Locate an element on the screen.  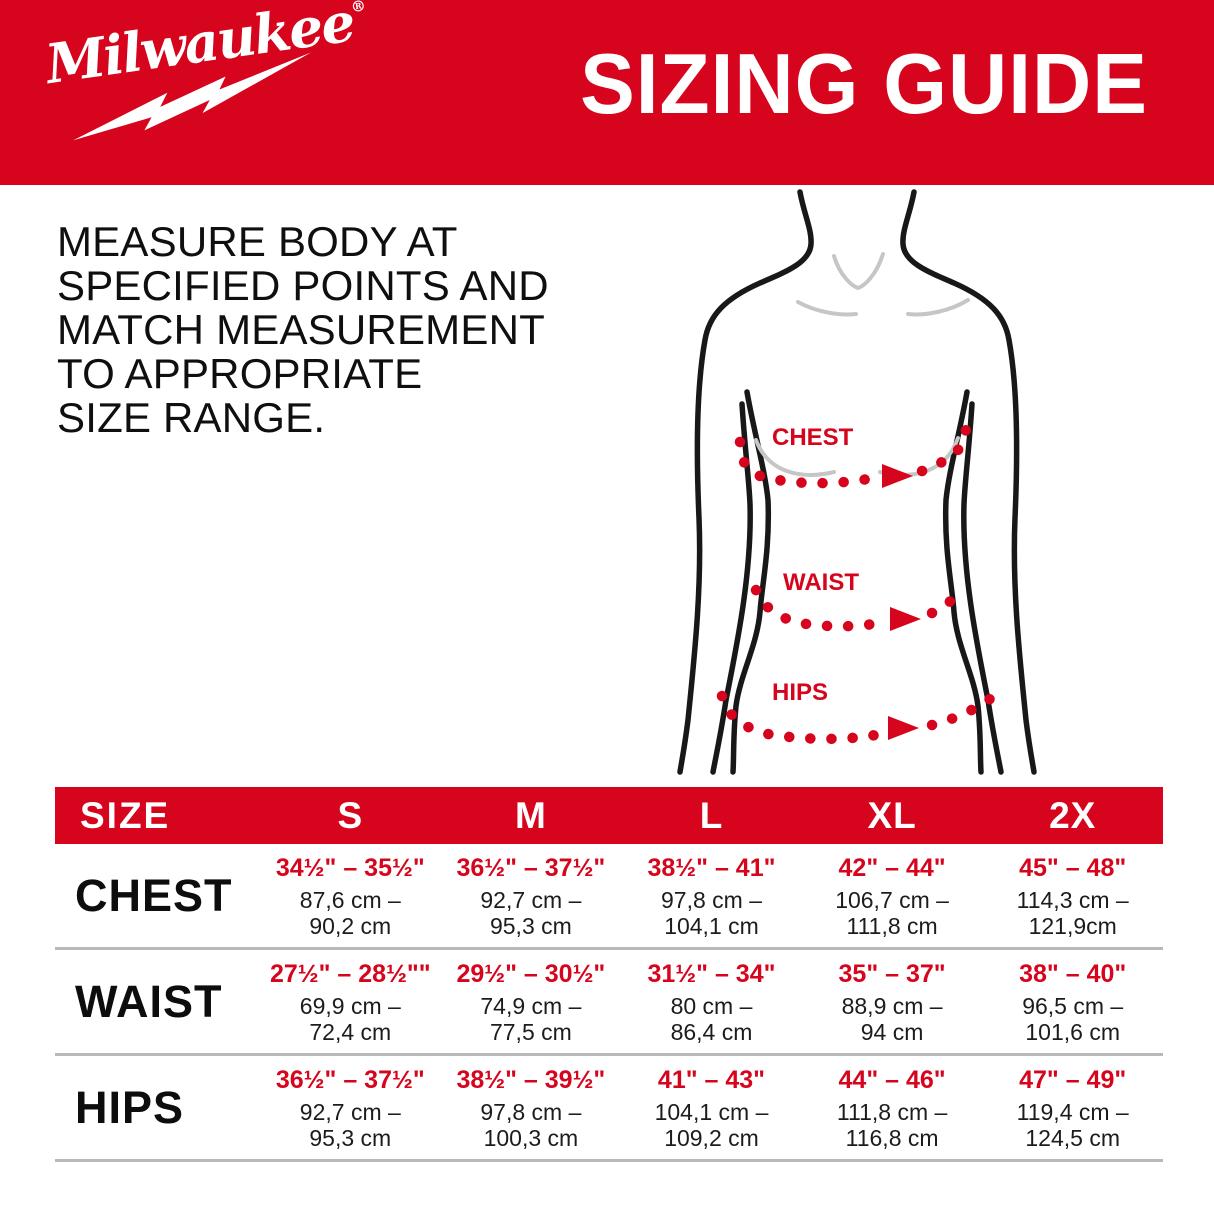
cell-inches: 38½" – 41" is located at coordinates (711, 868).